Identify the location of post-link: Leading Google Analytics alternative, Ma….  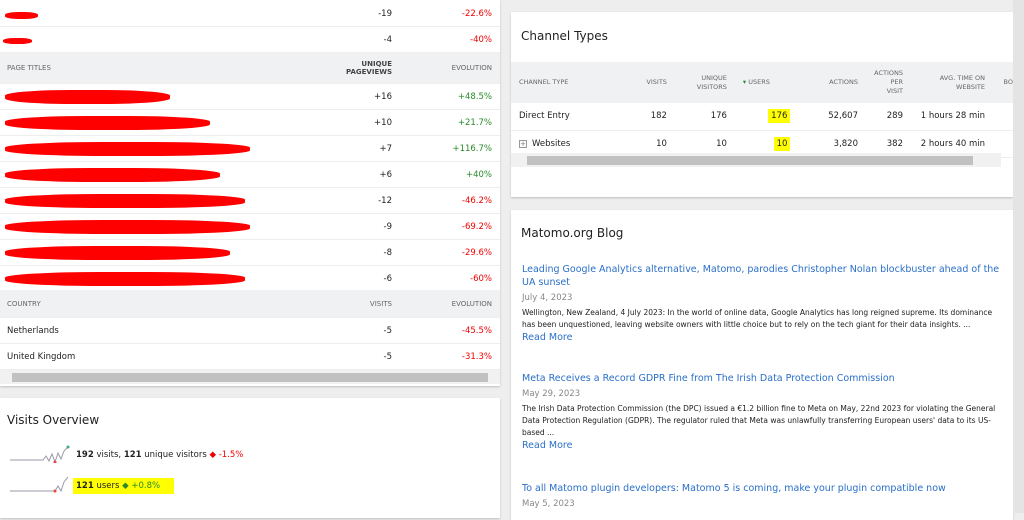
(761, 276).